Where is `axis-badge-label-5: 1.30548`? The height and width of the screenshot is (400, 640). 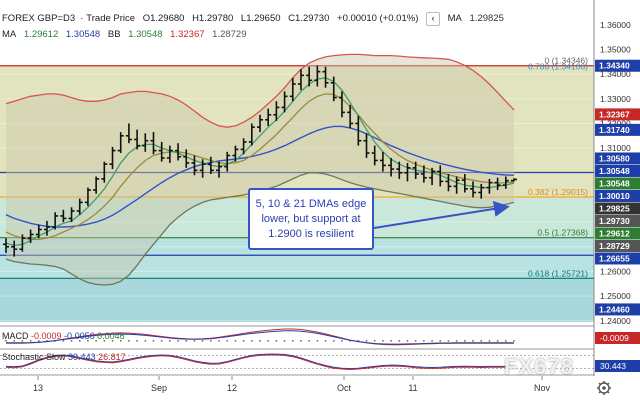
axis-badge-label-5: 1.30548 is located at coordinates (614, 183).